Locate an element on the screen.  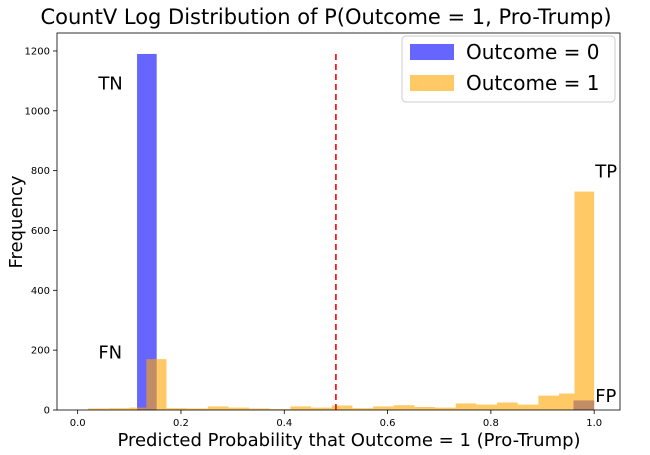
y-tick-label: 1000 is located at coordinates (37, 111).